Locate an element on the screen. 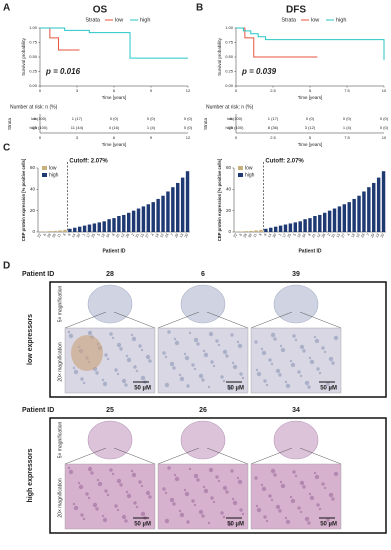 This screenshot has height=550, width=391. legend-label: high is located at coordinates (341, 20).